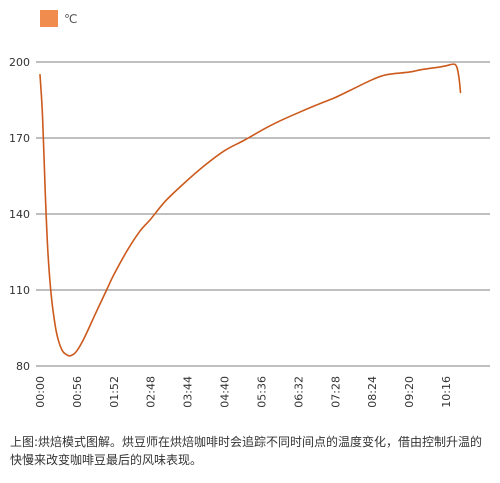 Image resolution: width=500 pixels, height=483 pixels. Describe the element at coordinates (261, 392) in the screenshot. I see `x-tick-label: 05:36` at that location.